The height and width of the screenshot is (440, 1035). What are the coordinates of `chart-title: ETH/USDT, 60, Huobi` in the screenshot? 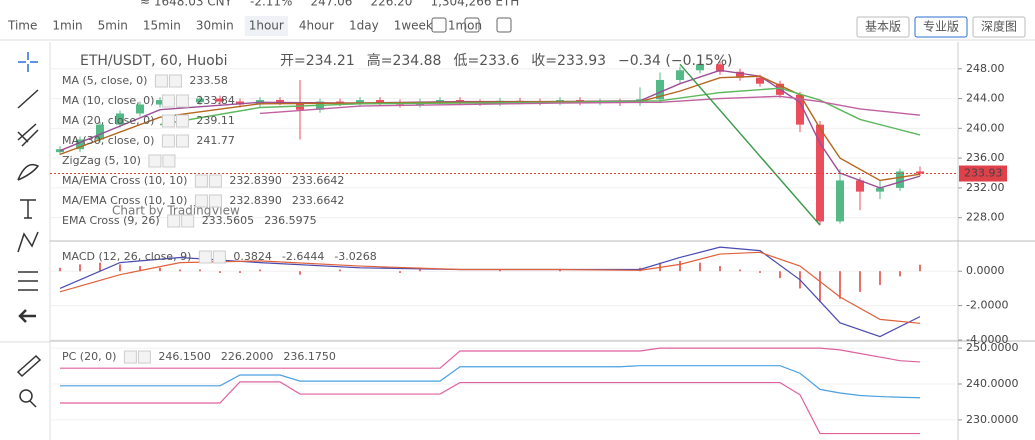 It's located at (153, 61).